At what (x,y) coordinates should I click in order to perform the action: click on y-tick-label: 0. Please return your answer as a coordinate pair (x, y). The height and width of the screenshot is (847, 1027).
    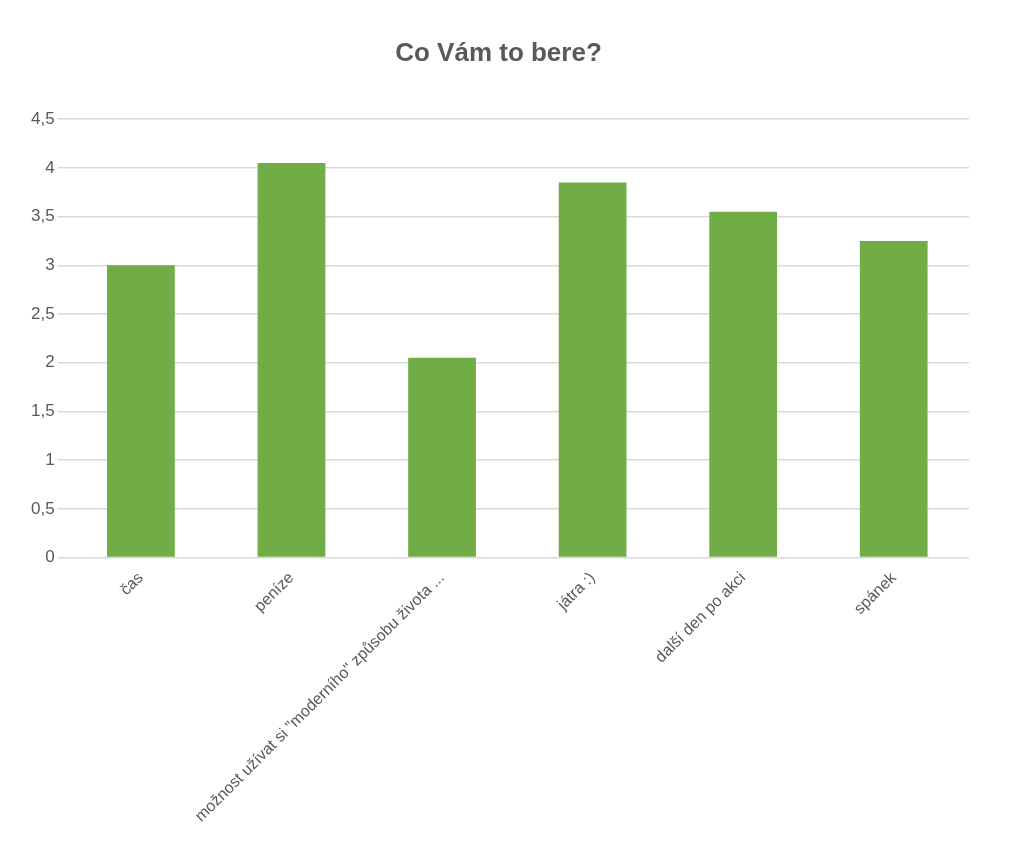
    Looking at the image, I should click on (50, 557).